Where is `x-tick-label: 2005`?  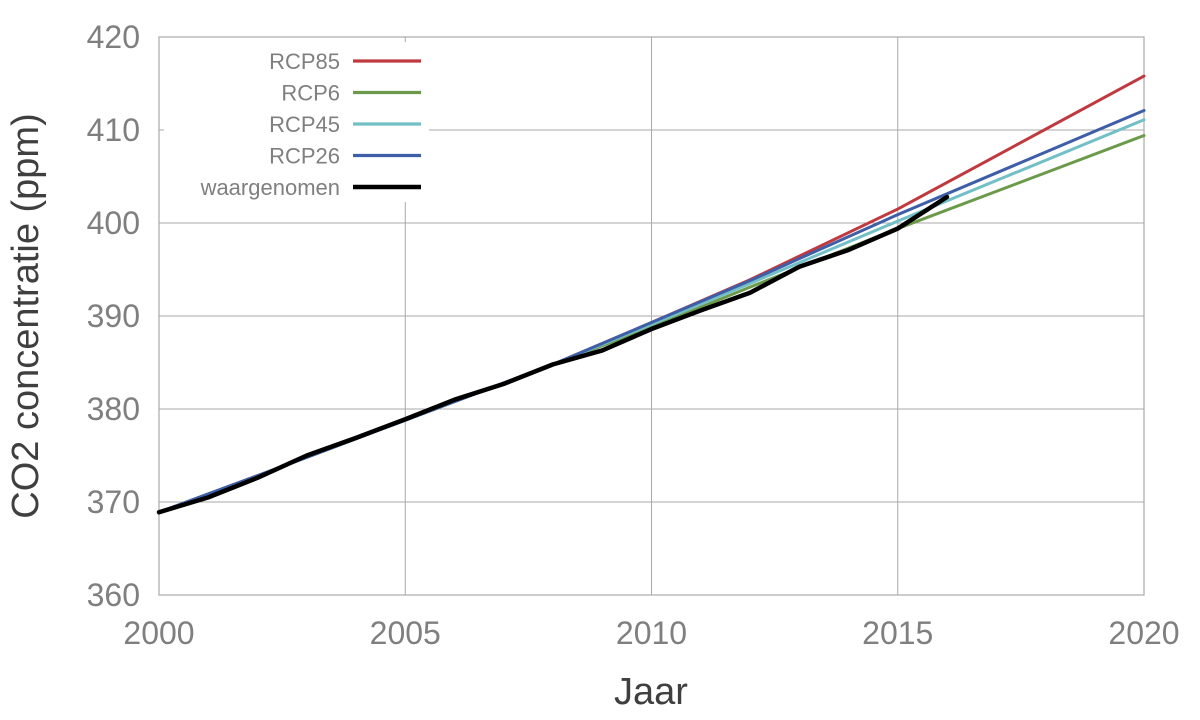
x-tick-label: 2005 is located at coordinates (405, 633).